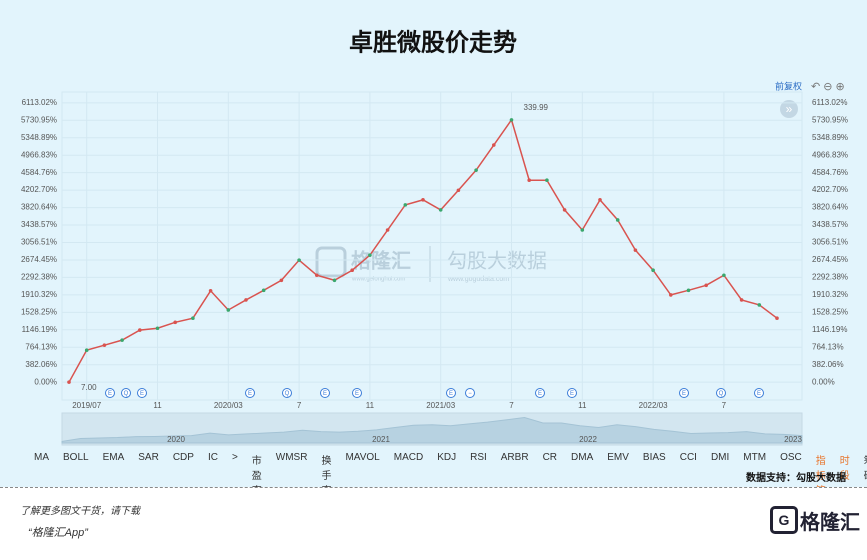  I want to click on indicator-tab: 筹码, so click(865, 482).